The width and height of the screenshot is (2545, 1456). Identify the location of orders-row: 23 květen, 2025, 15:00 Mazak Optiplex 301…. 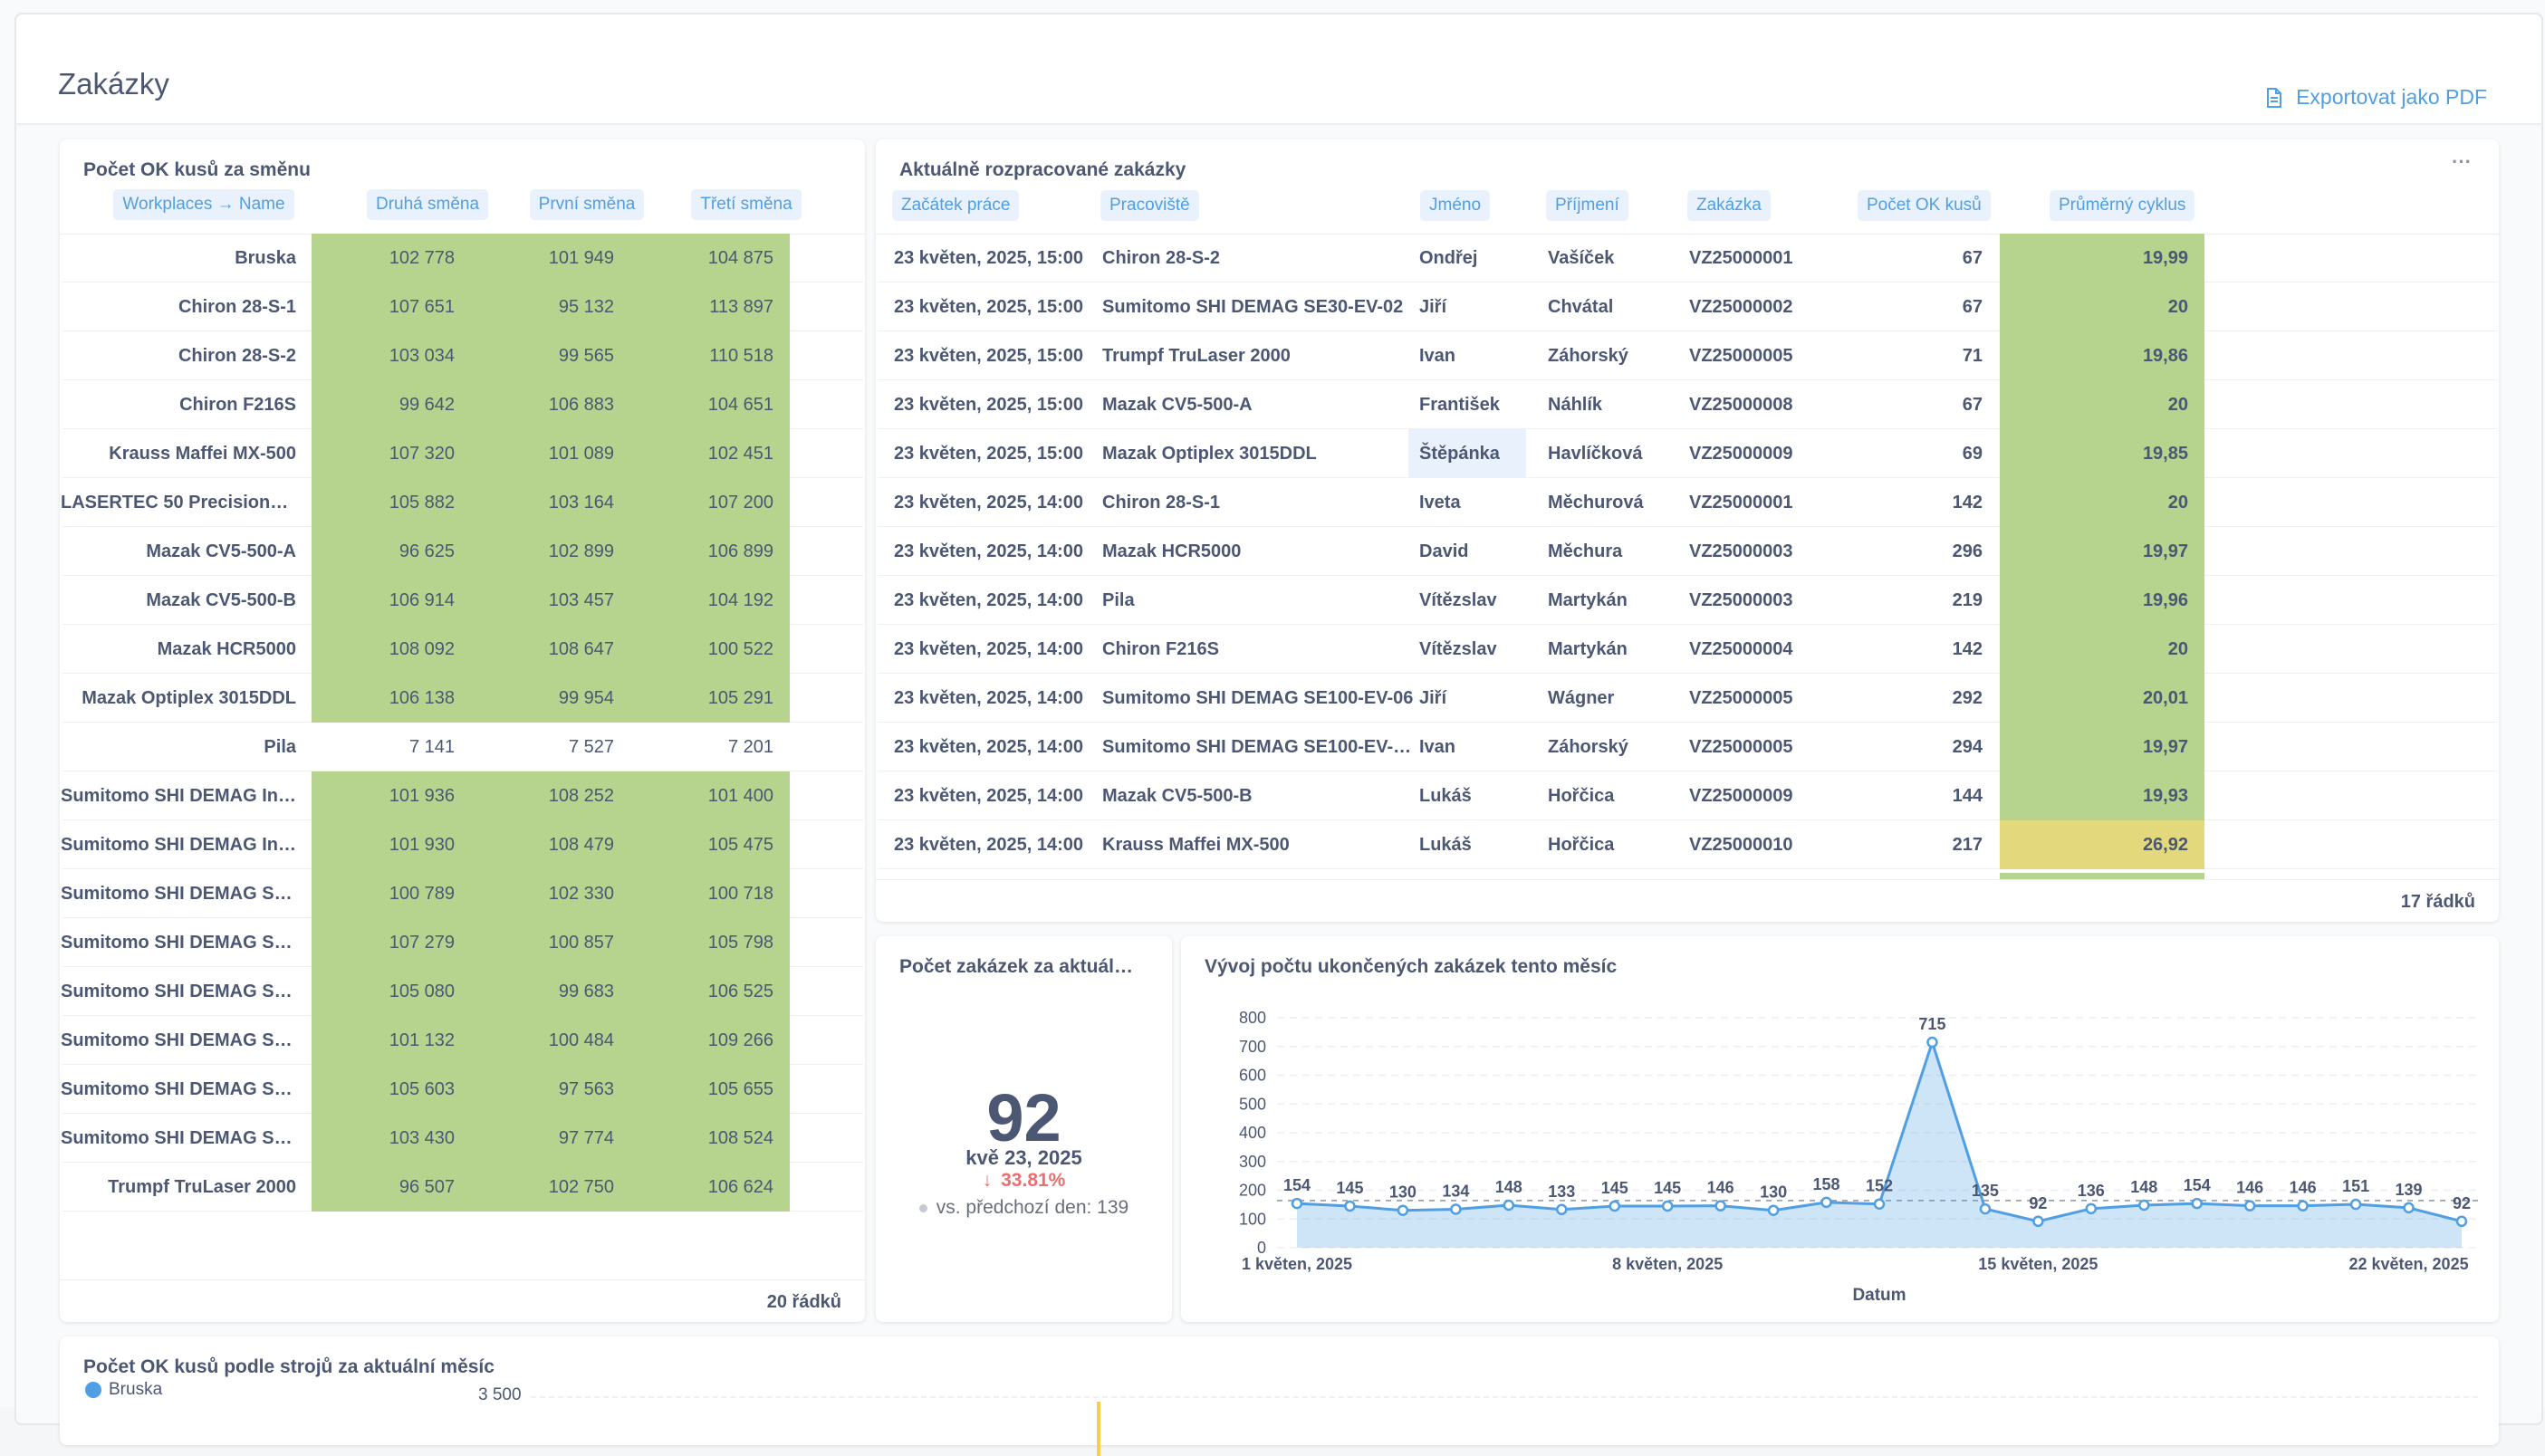
(1687, 453).